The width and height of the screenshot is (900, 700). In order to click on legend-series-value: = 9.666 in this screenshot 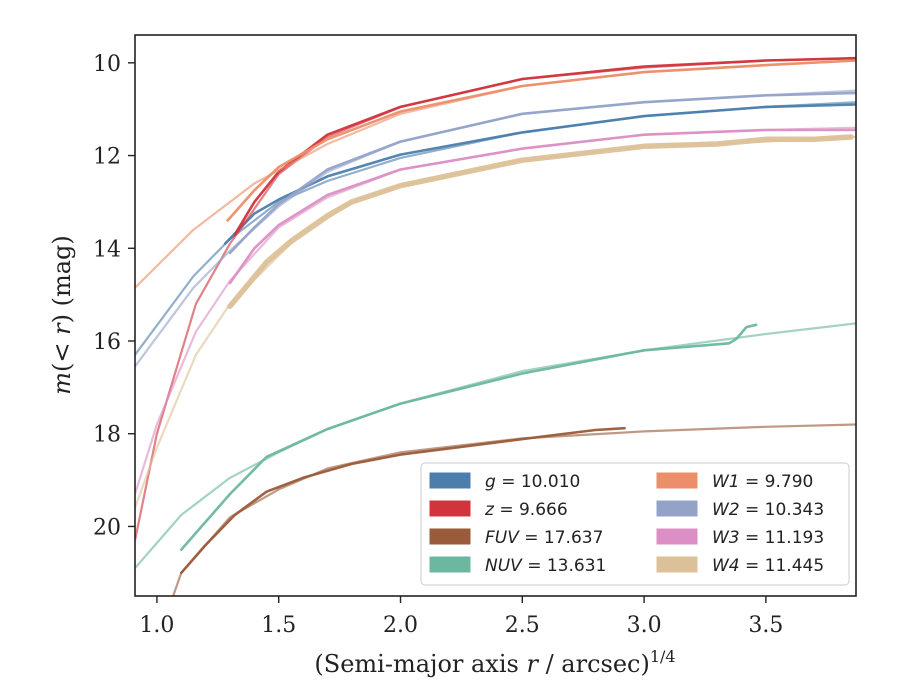, I will do `click(531, 510)`.